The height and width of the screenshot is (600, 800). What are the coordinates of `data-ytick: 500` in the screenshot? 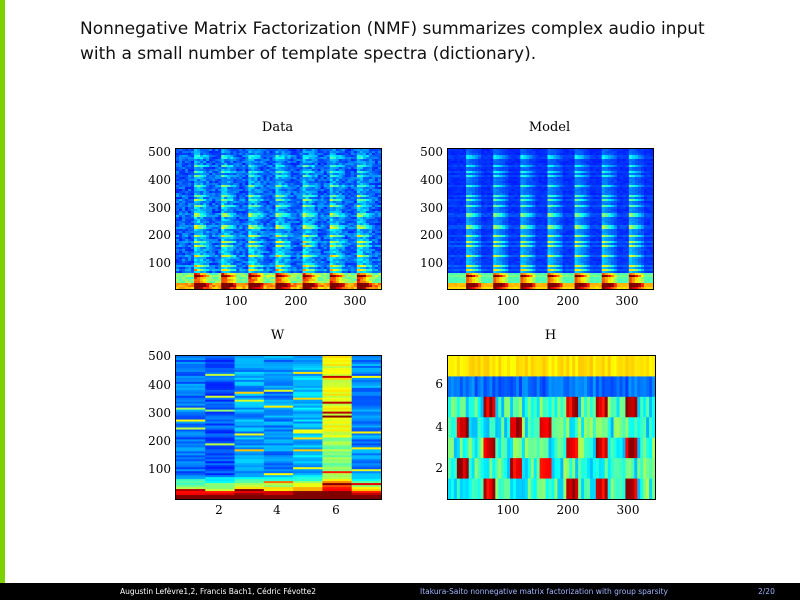 It's located at (159, 152).